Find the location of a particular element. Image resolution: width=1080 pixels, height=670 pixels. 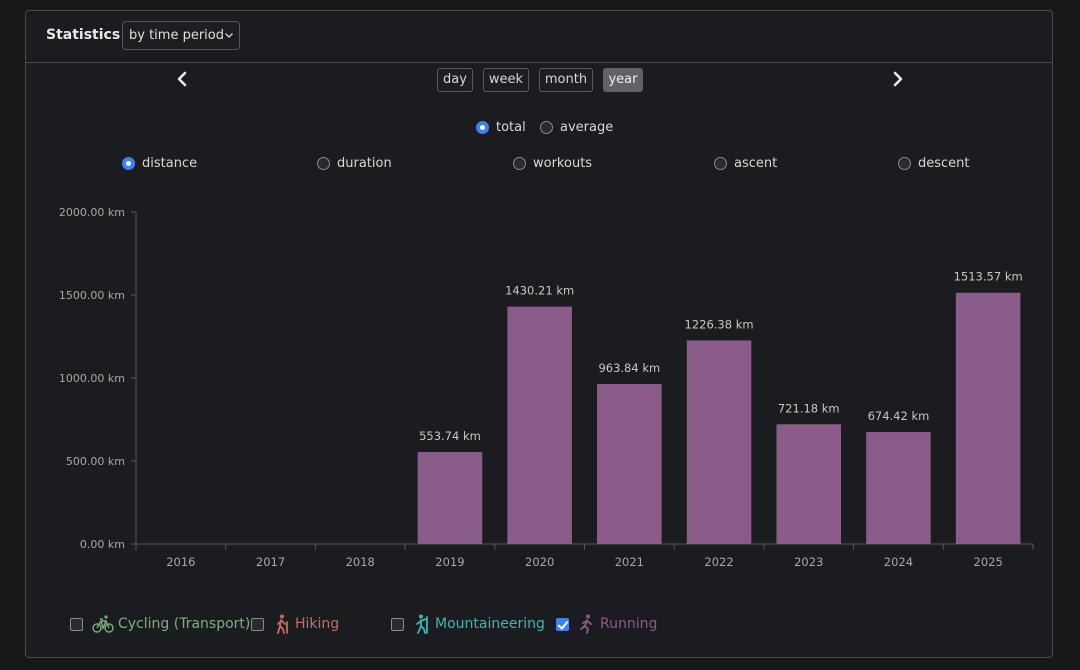

hiker-icon is located at coordinates (282, 624).